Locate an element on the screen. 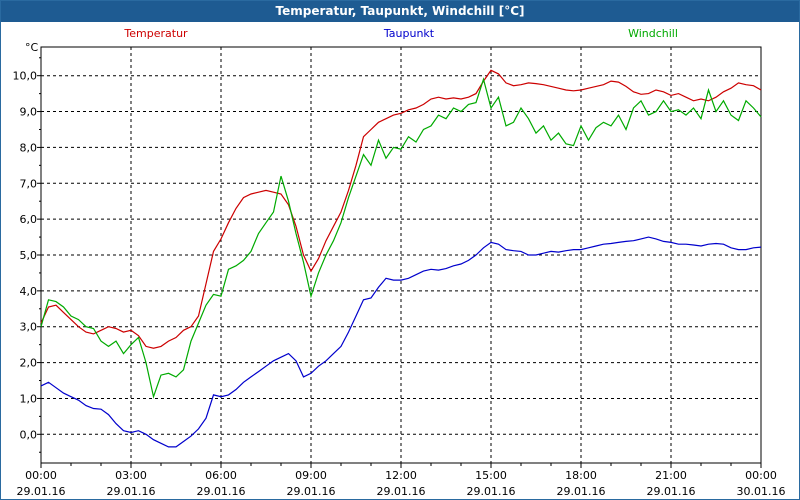 The height and width of the screenshot is (500, 800). y-tick-label: 1,0 is located at coordinates (29, 398).